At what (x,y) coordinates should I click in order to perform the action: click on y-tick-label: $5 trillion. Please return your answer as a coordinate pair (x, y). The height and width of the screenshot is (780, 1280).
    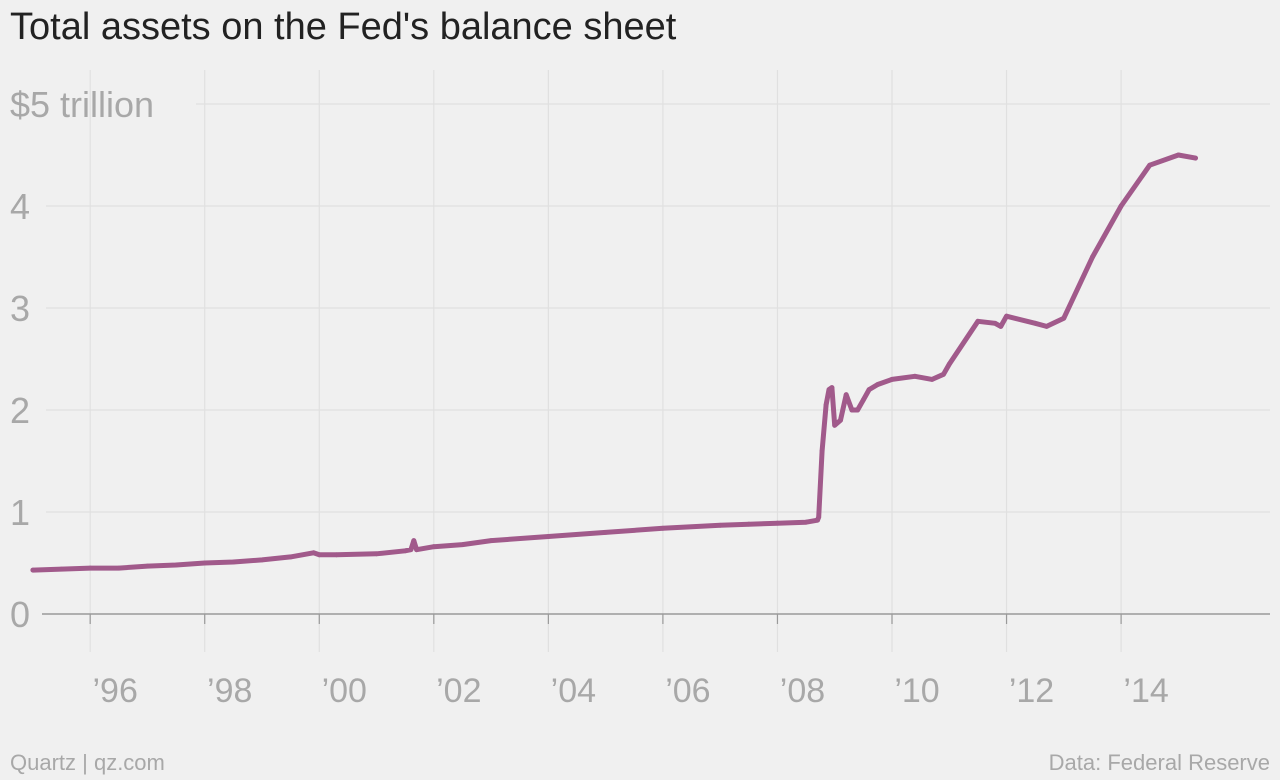
    Looking at the image, I should click on (82, 104).